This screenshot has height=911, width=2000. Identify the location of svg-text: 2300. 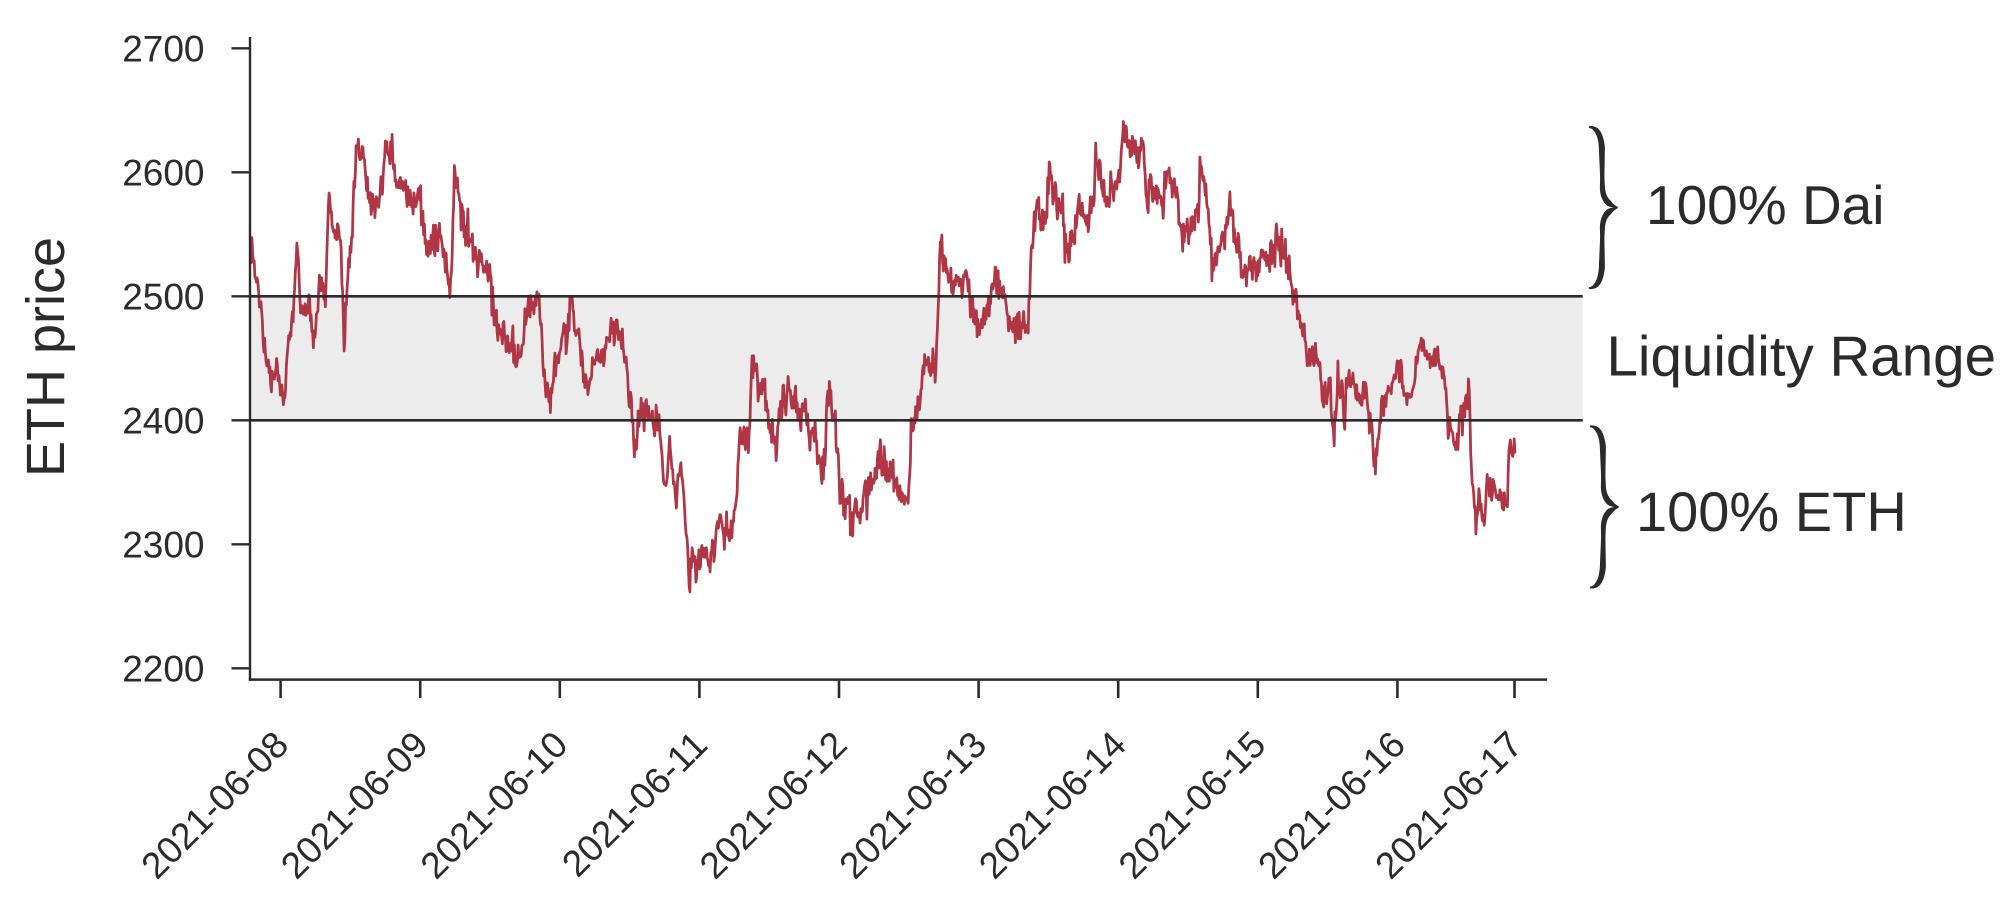
(163, 545).